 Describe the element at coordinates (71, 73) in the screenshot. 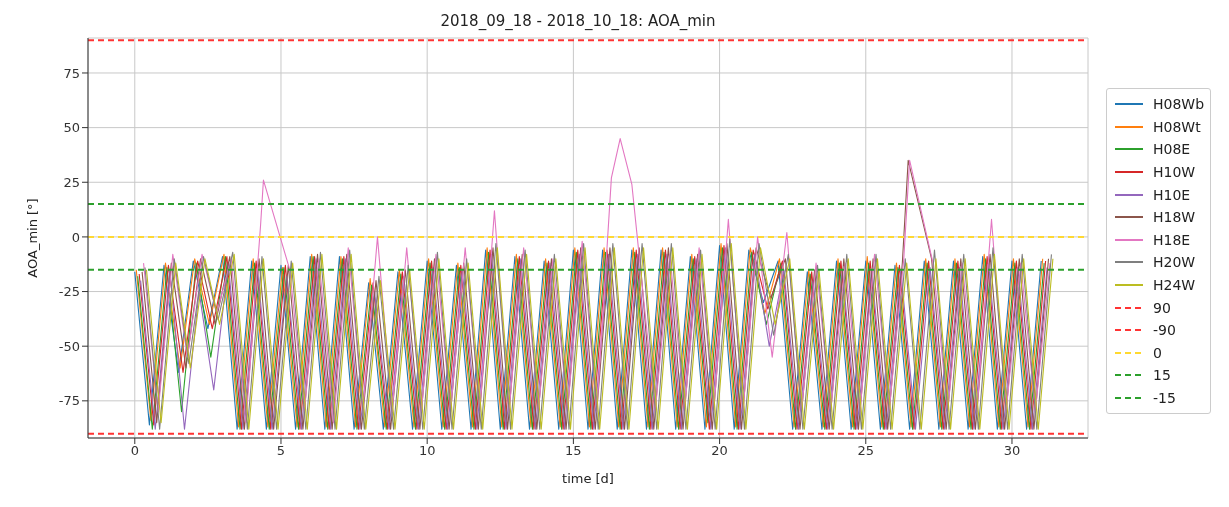

I see `y-tick-label: 75` at that location.